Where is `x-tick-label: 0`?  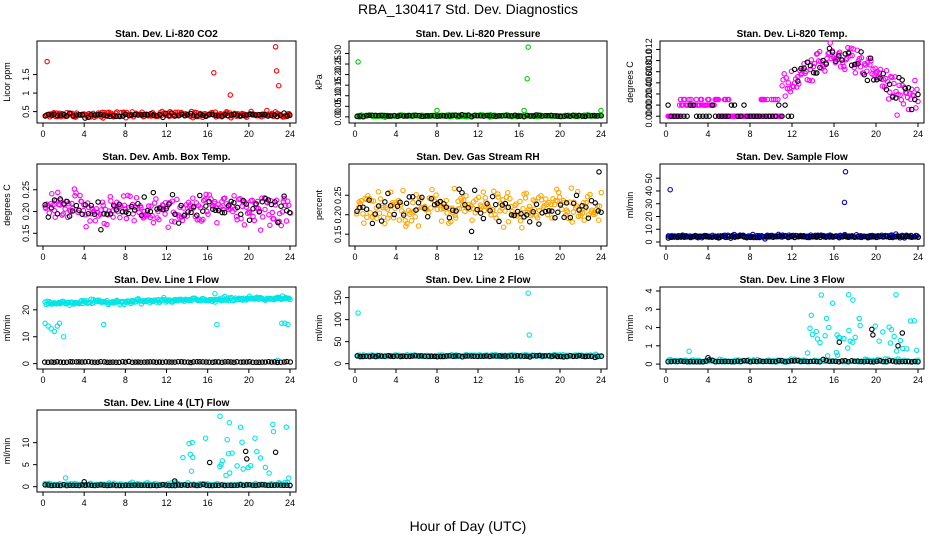 x-tick-label: 0 is located at coordinates (354, 134).